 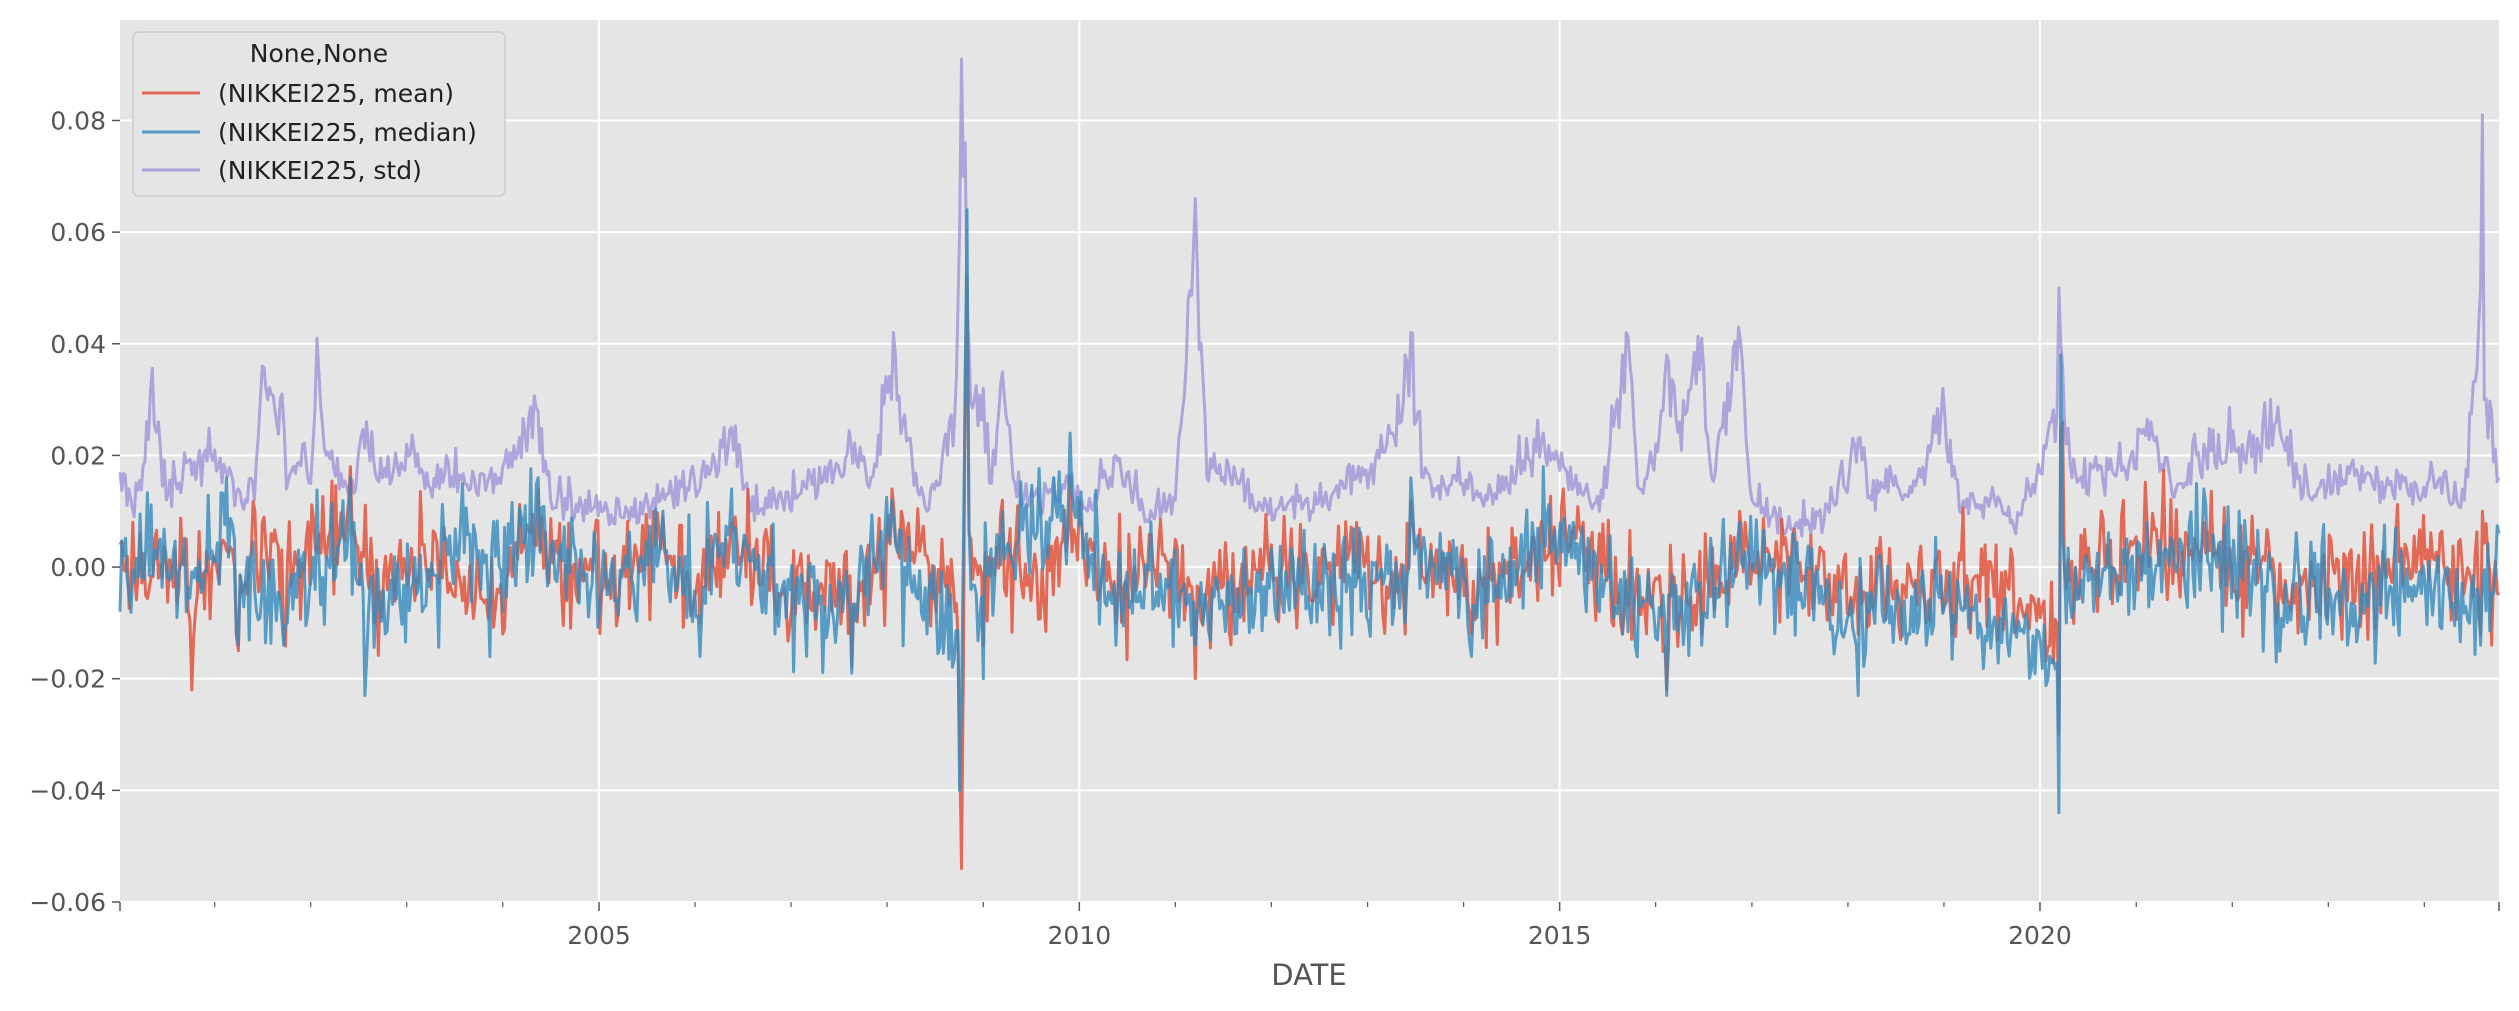 I want to click on legend-label-std: (NIKKEI225, std), so click(x=320, y=170).